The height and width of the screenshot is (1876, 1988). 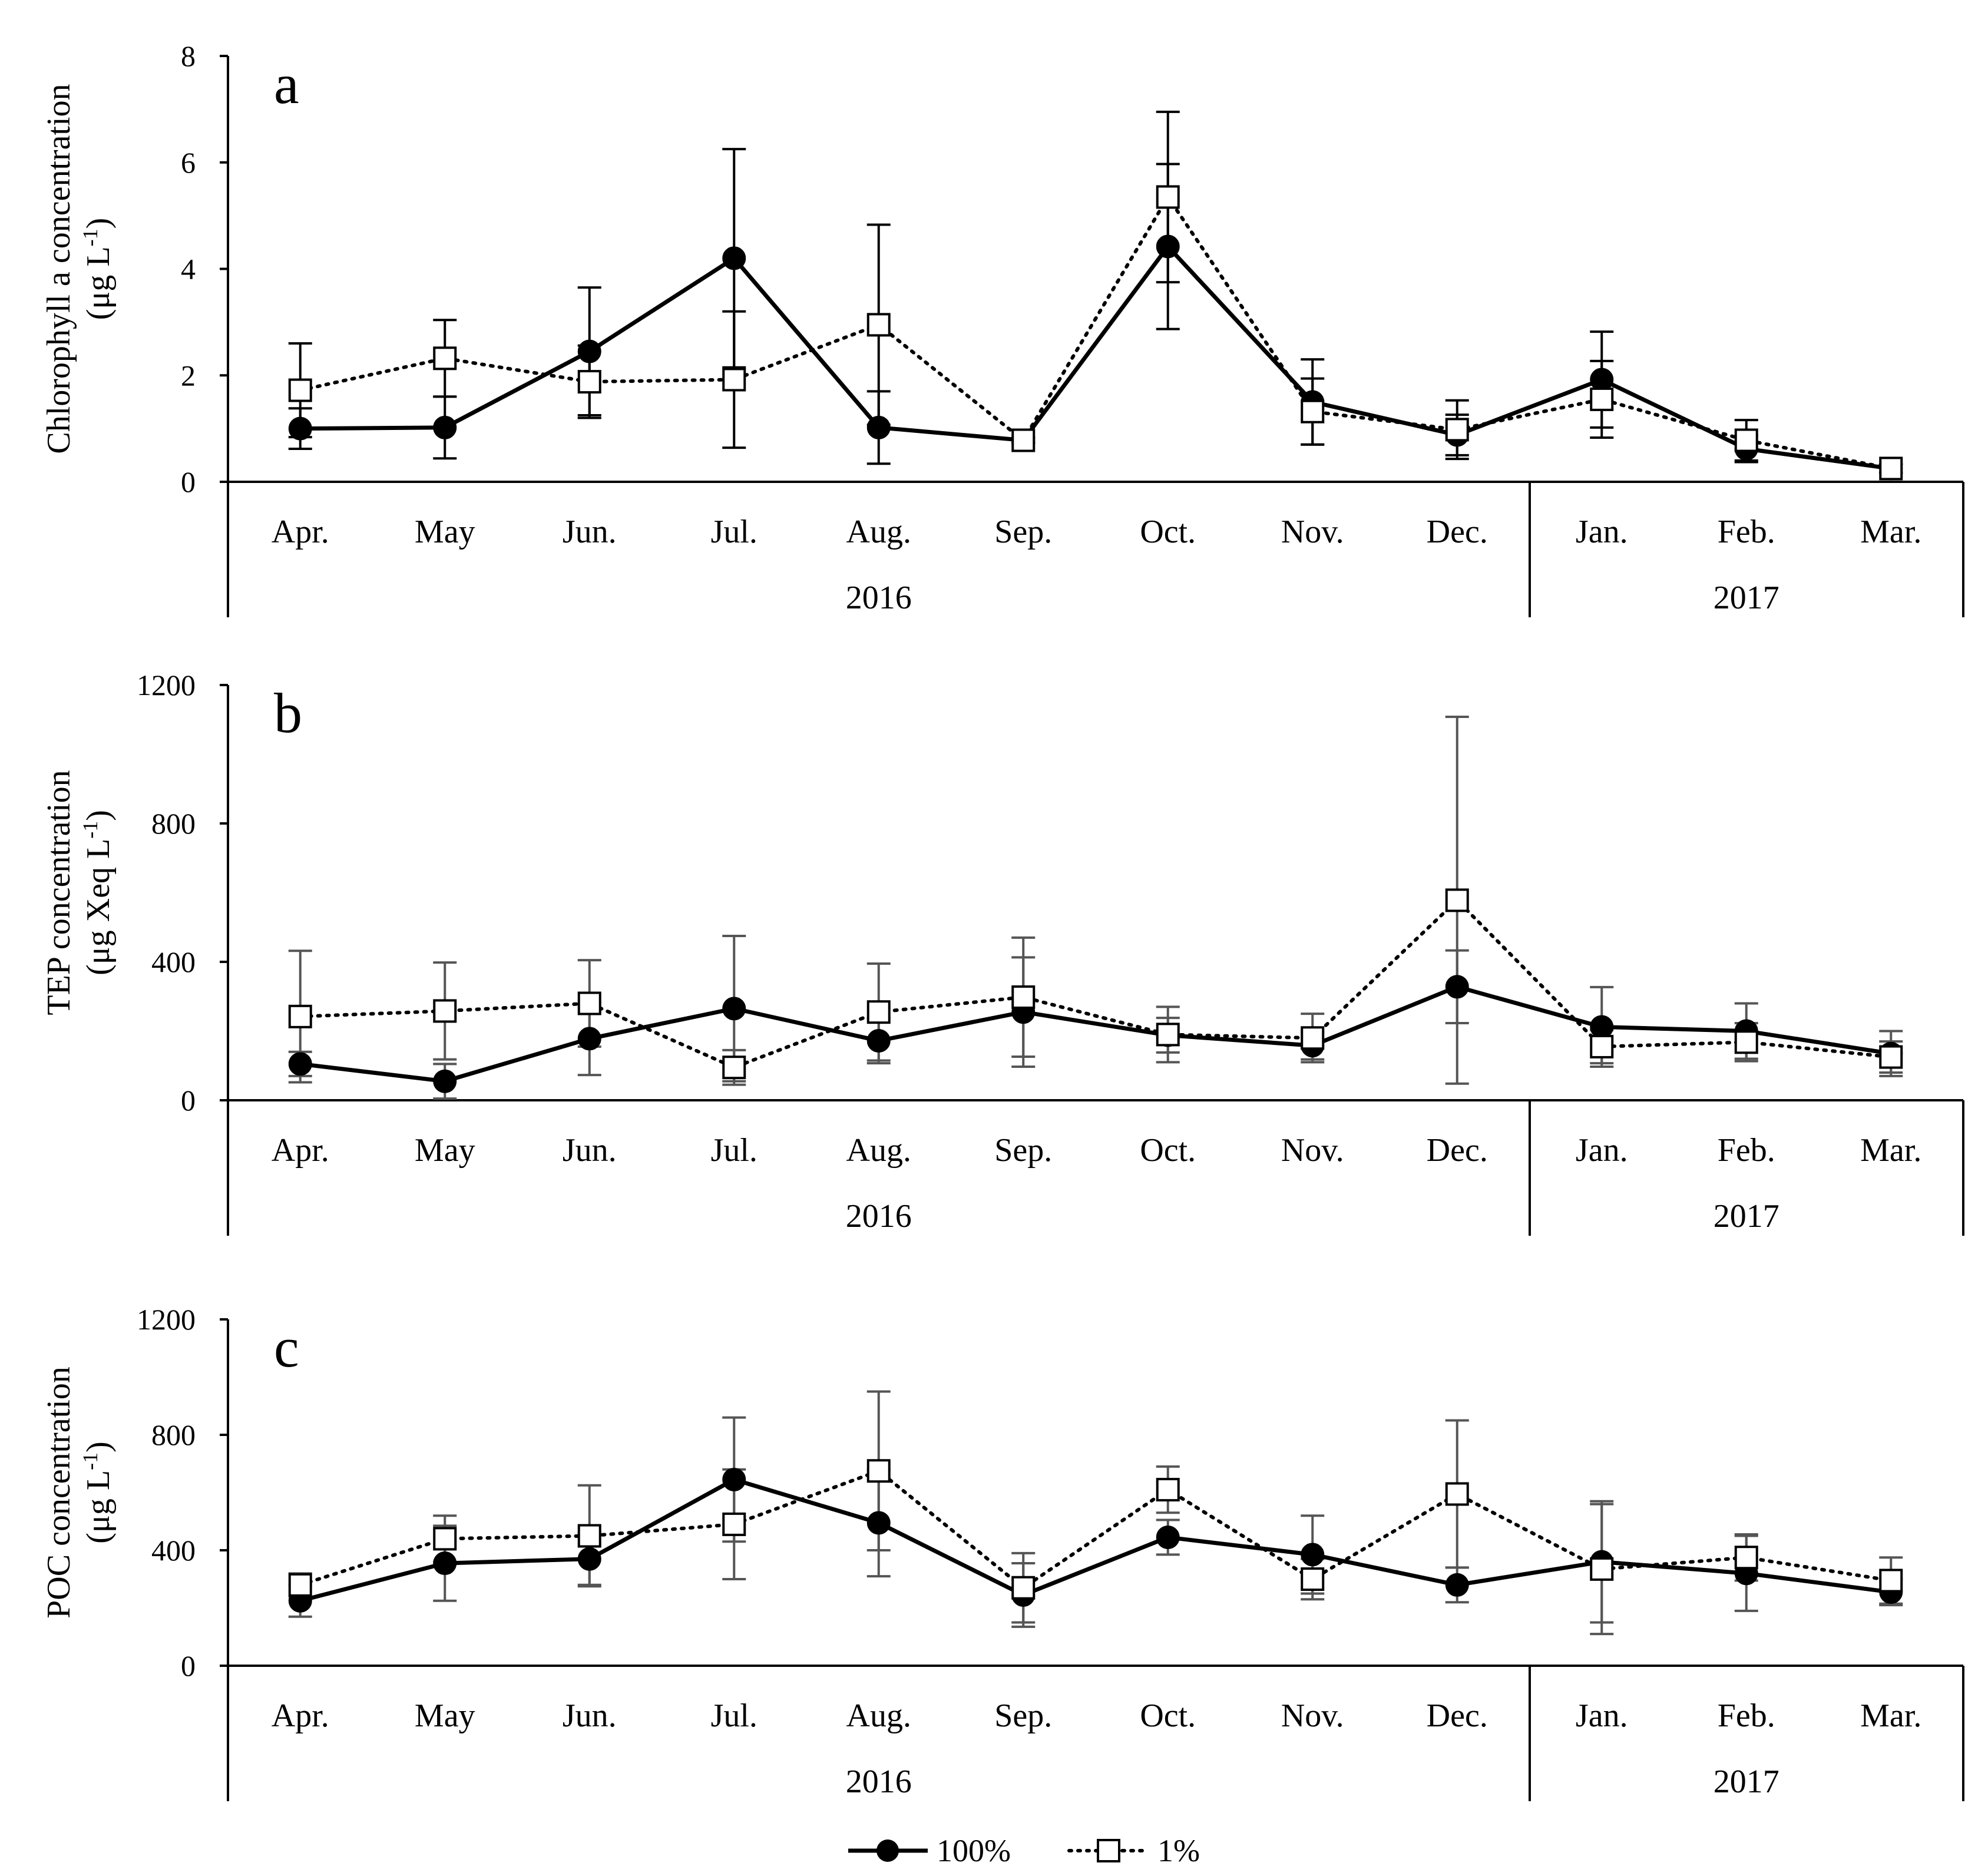 What do you see at coordinates (288, 713) in the screenshot?
I see `panel-letter: b` at bounding box center [288, 713].